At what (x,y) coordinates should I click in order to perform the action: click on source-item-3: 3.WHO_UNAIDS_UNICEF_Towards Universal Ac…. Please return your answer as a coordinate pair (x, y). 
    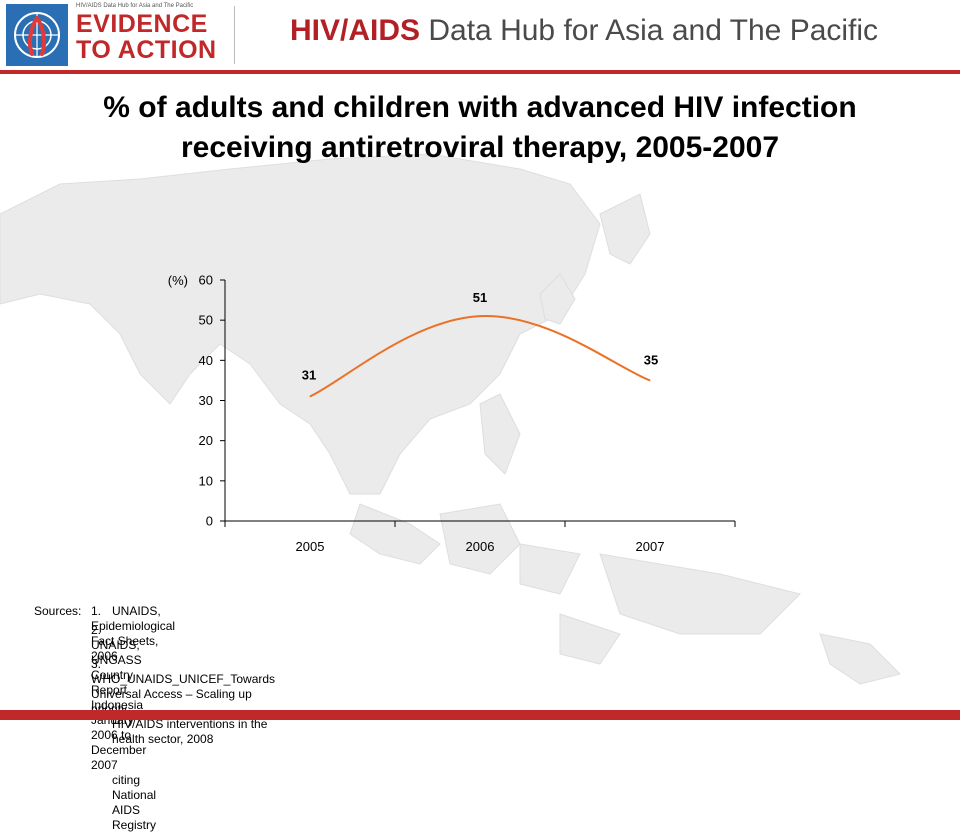
    Looking at the image, I should click on (183, 702).